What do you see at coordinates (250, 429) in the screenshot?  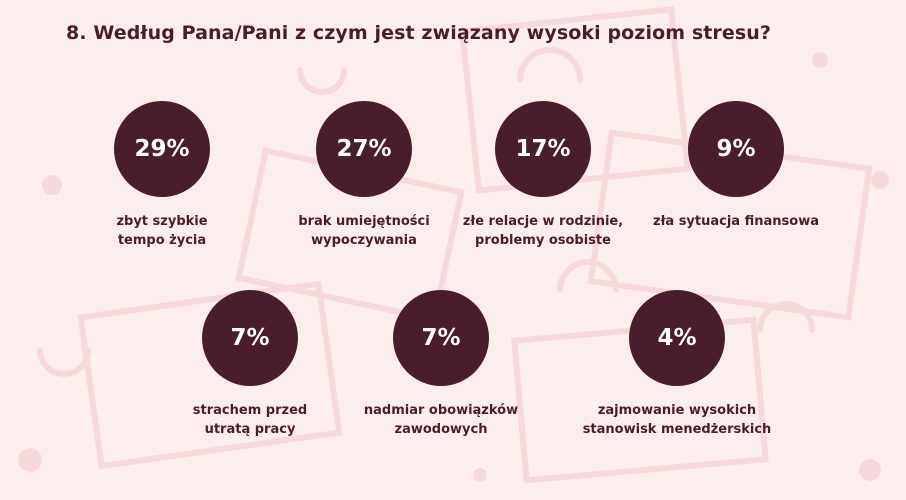 I see `stat-label-line: utratą pracy` at bounding box center [250, 429].